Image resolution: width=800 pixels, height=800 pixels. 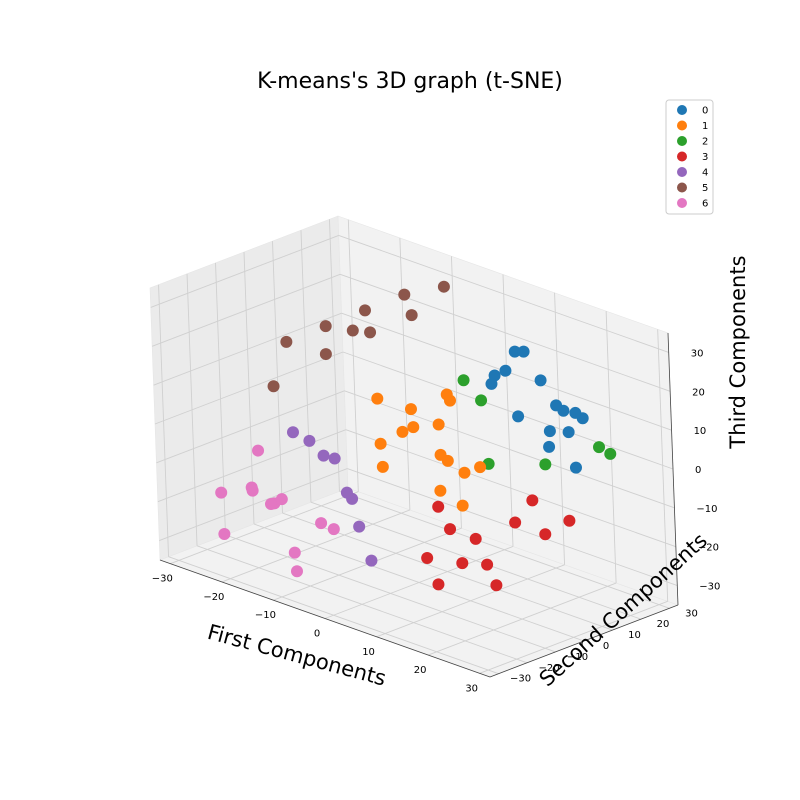 I want to click on y-tick-label: 0, so click(x=606, y=646).